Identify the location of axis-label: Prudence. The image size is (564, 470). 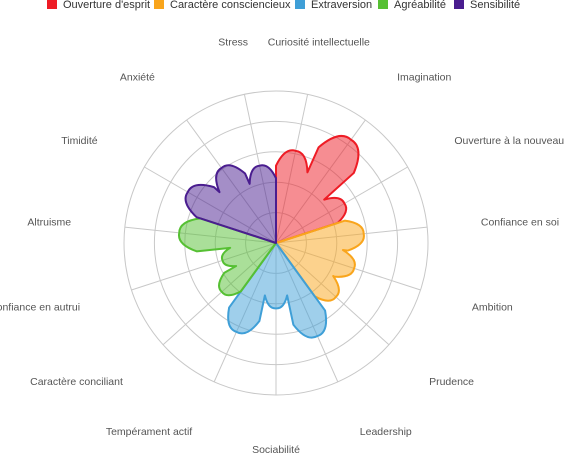
(451, 382).